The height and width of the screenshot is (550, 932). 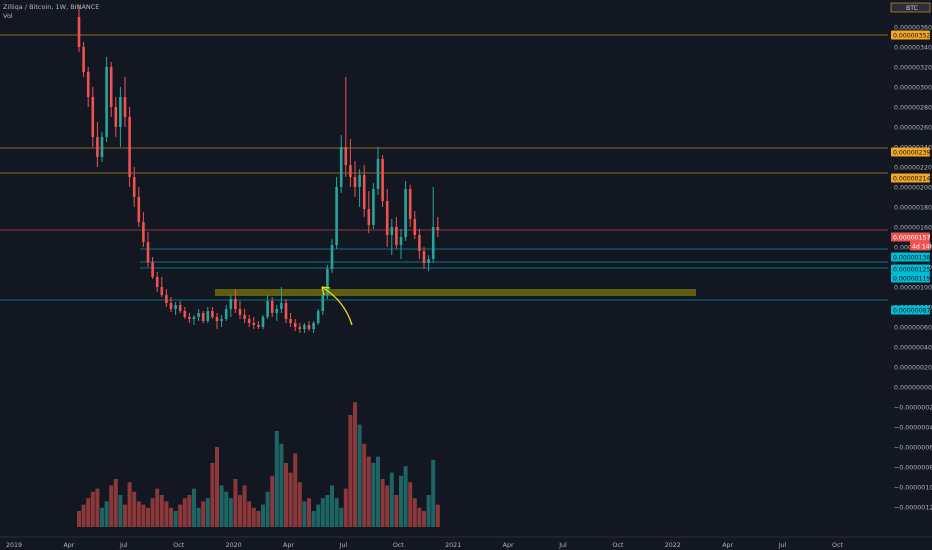 What do you see at coordinates (913, 388) in the screenshot?
I see `price-tick-label: 0.00000000` at bounding box center [913, 388].